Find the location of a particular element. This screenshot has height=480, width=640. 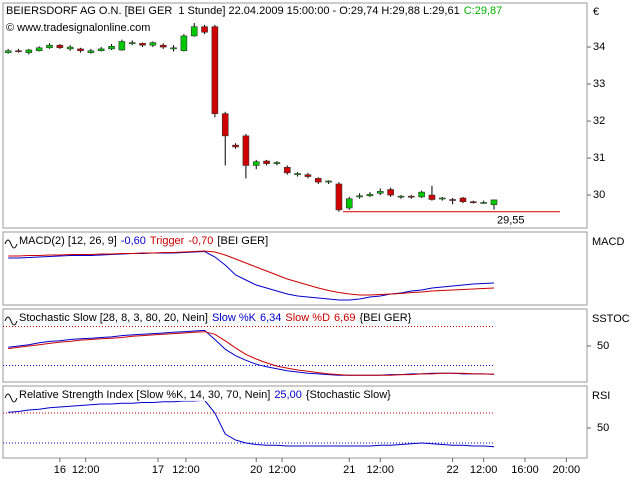

legend-value: -0,60 is located at coordinates (133, 241).